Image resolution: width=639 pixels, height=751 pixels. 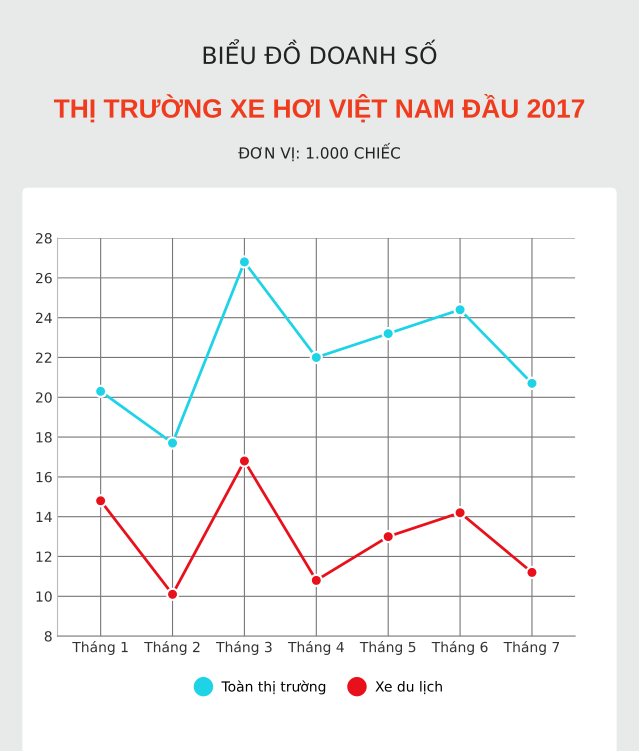 What do you see at coordinates (44, 596) in the screenshot?
I see `y-tick-label: 10` at bounding box center [44, 596].